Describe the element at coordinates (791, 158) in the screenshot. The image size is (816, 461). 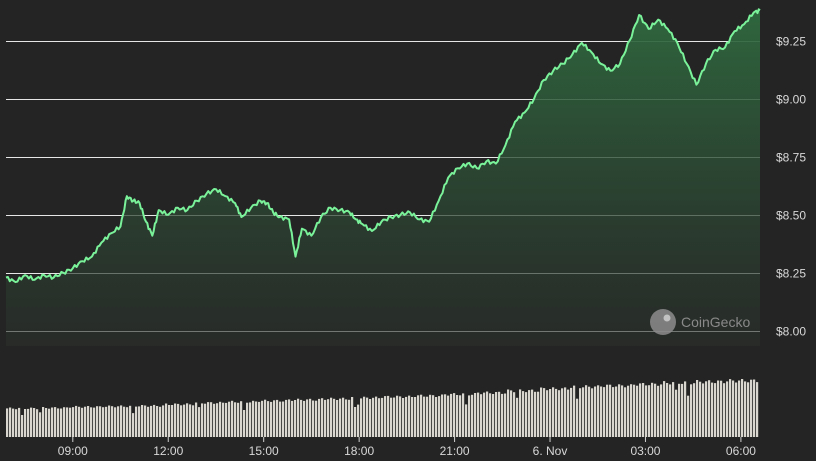
I see `y-tick-label: $8.75` at that location.